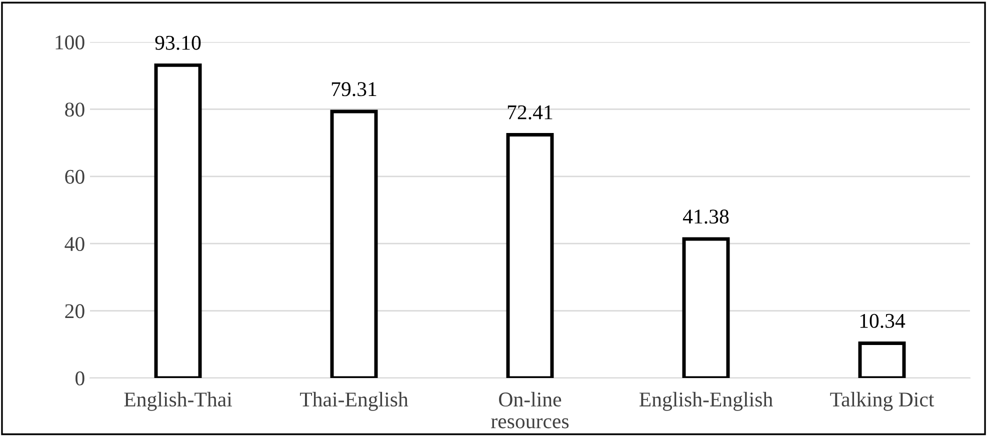 The width and height of the screenshot is (988, 436). I want to click on x-tick-label: English-Thai, so click(178, 401).